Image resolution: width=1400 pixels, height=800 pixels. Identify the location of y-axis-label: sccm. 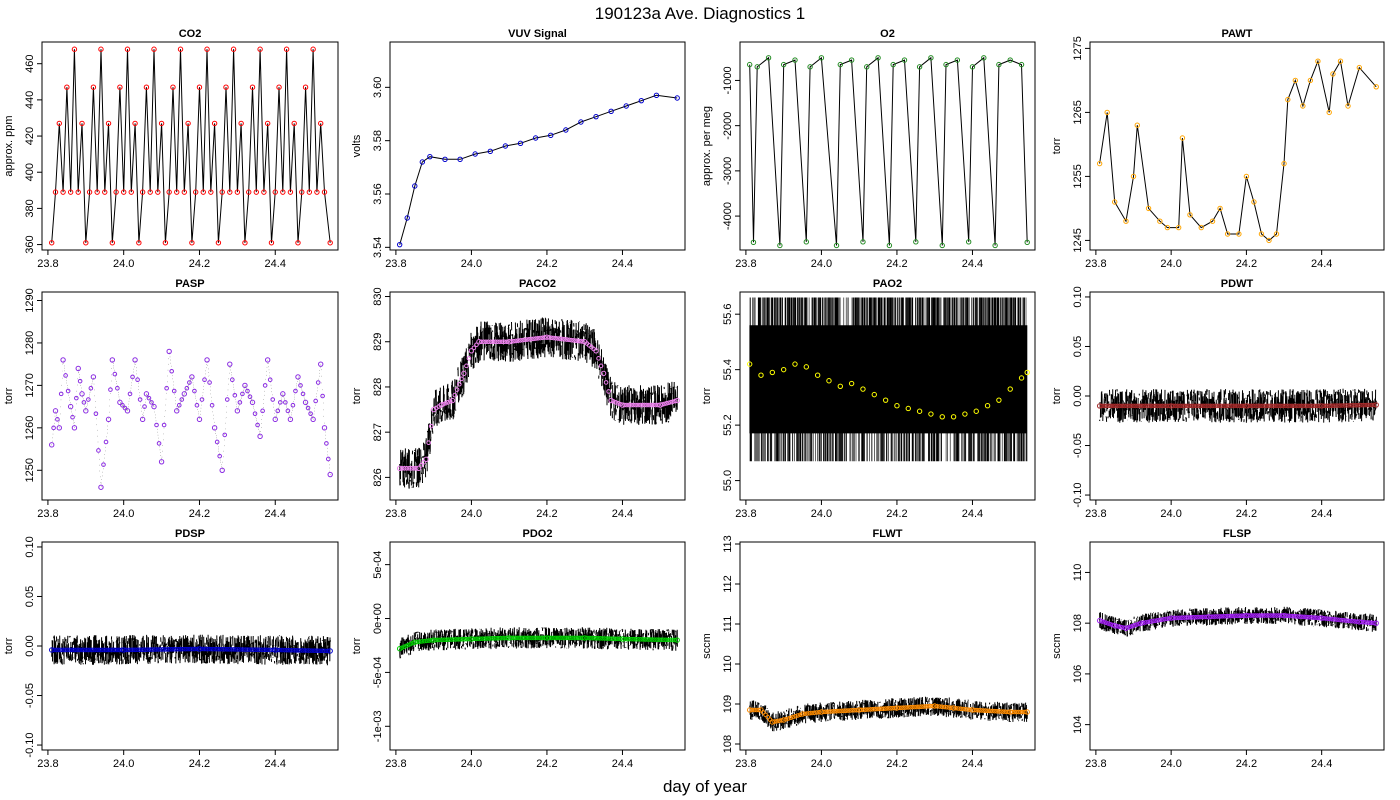
(707, 646).